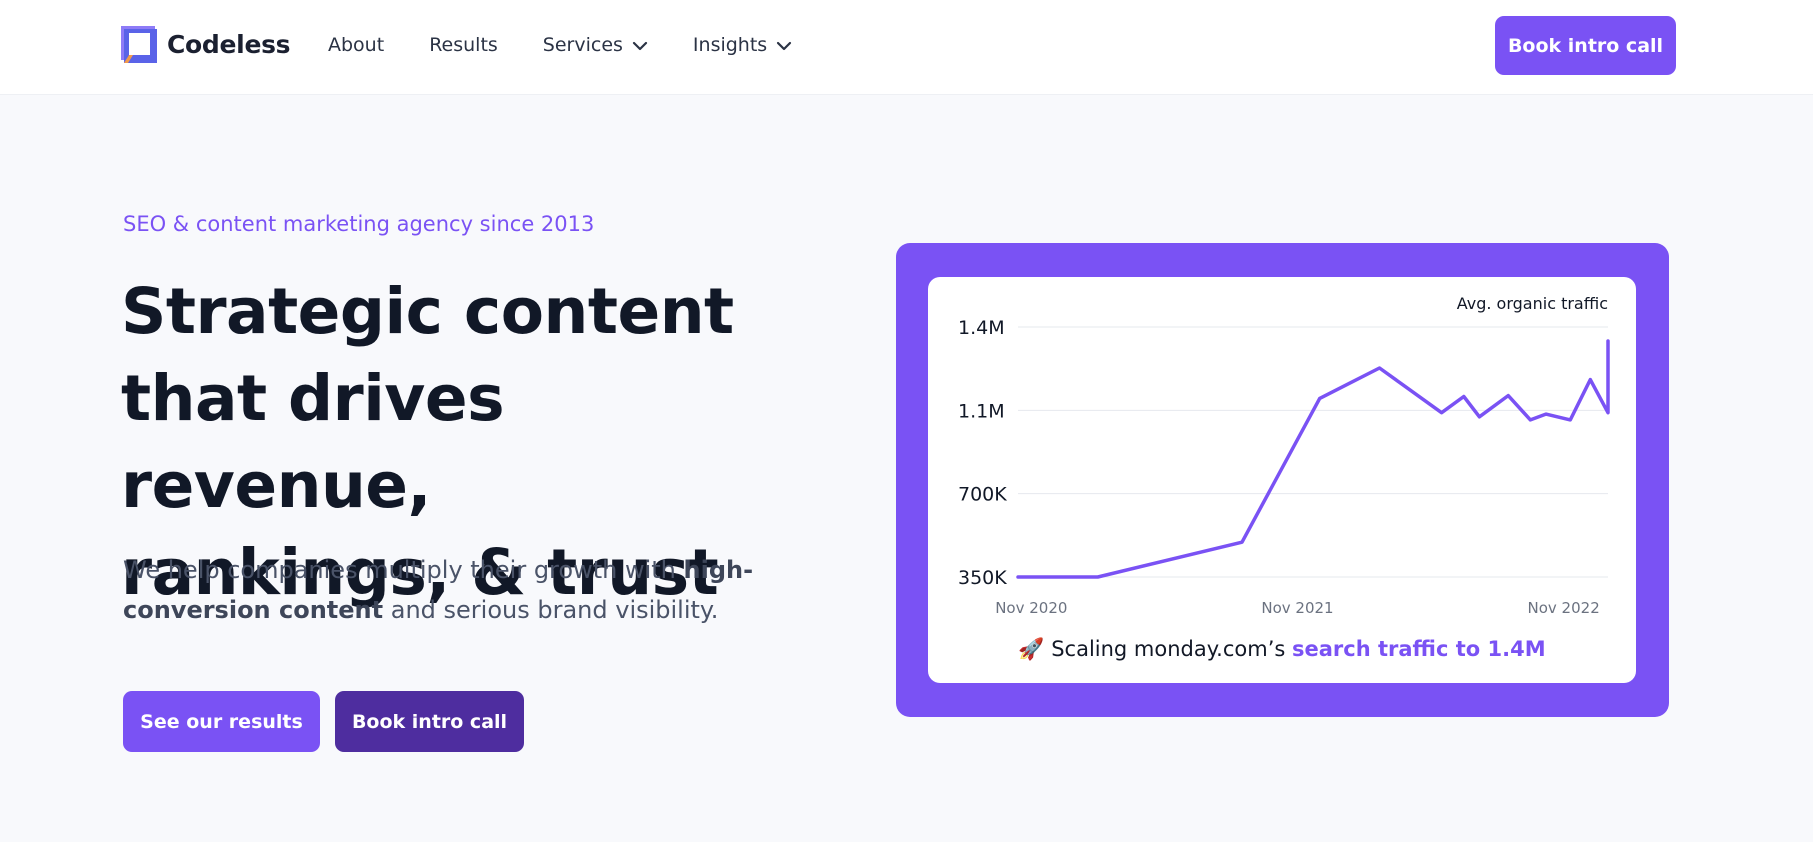 This screenshot has width=1813, height=842. I want to click on nav-insights: Insights, so click(742, 45).